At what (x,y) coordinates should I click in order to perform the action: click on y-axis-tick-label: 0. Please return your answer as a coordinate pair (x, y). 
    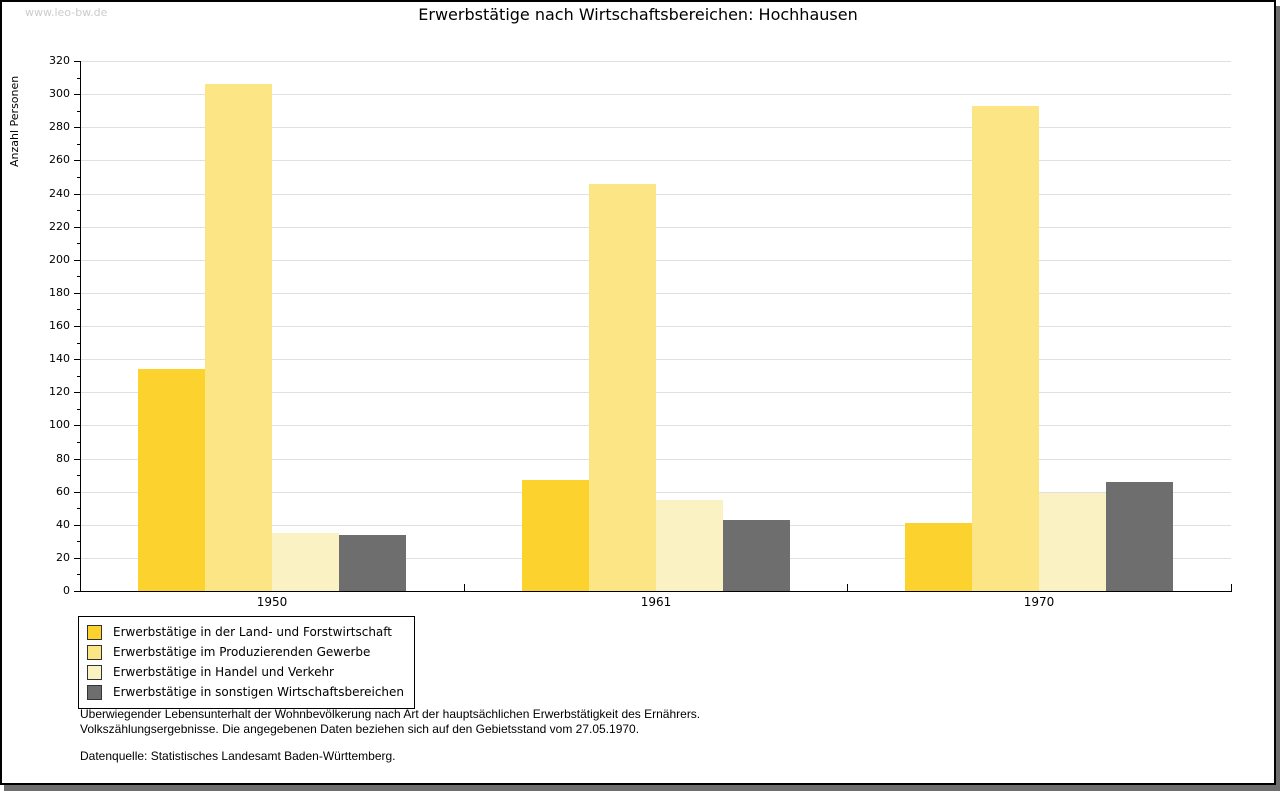
    Looking at the image, I should click on (66, 590).